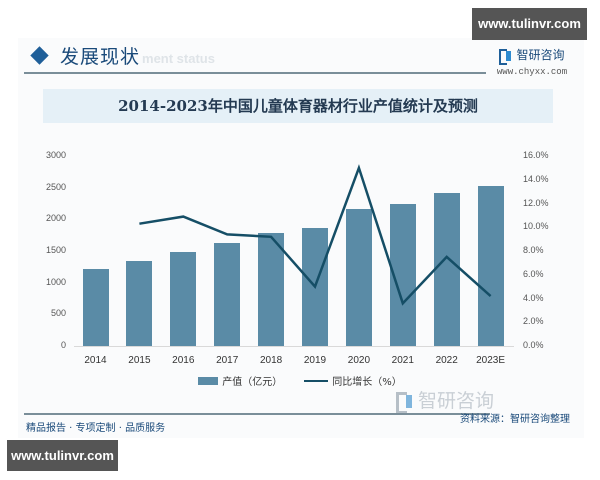  Describe the element at coordinates (490, 265) in the screenshot. I see `bar-2023E` at that location.